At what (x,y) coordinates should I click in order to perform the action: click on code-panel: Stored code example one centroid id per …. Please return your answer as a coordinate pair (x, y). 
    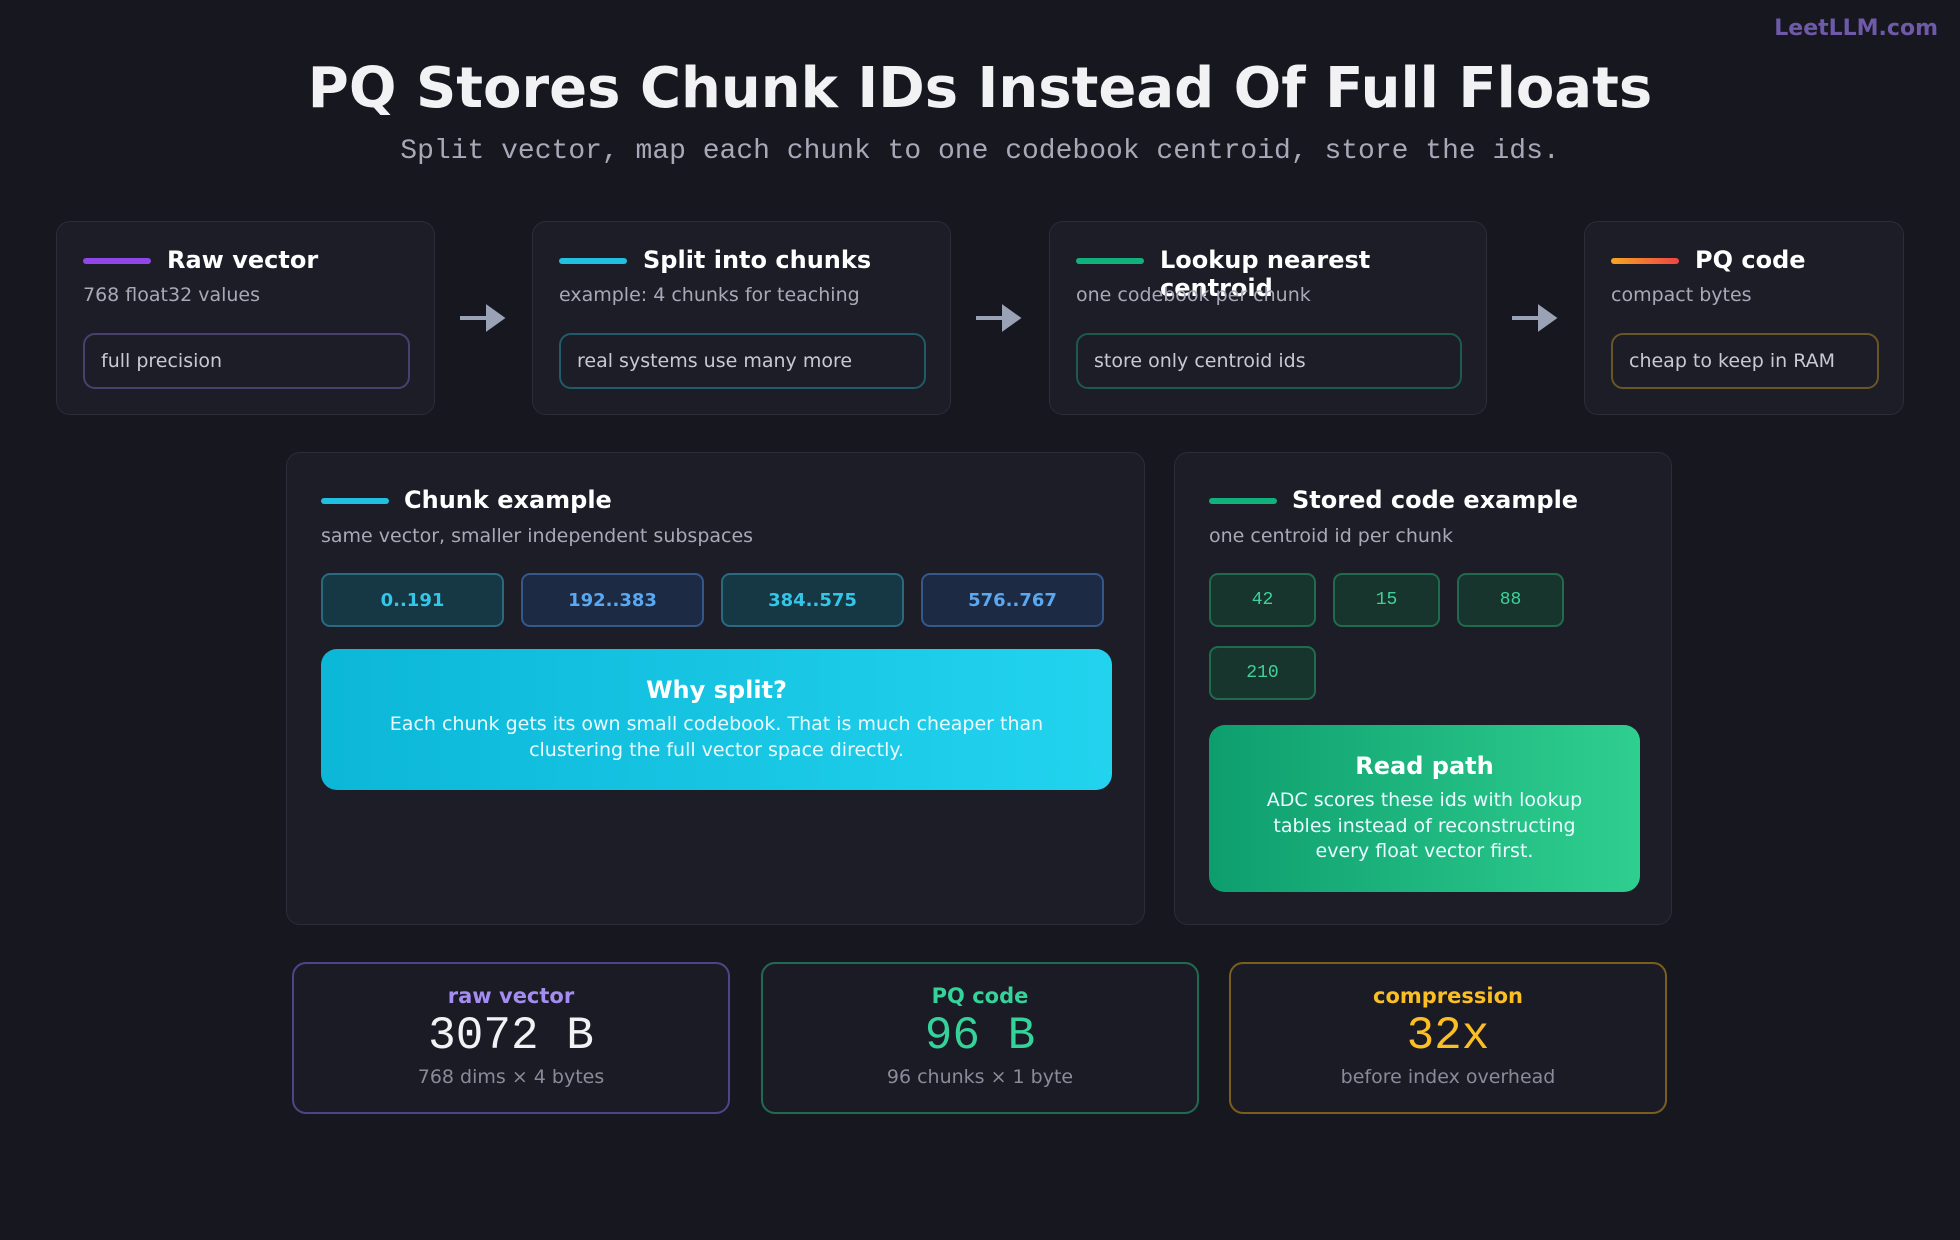
    Looking at the image, I should click on (1423, 688).